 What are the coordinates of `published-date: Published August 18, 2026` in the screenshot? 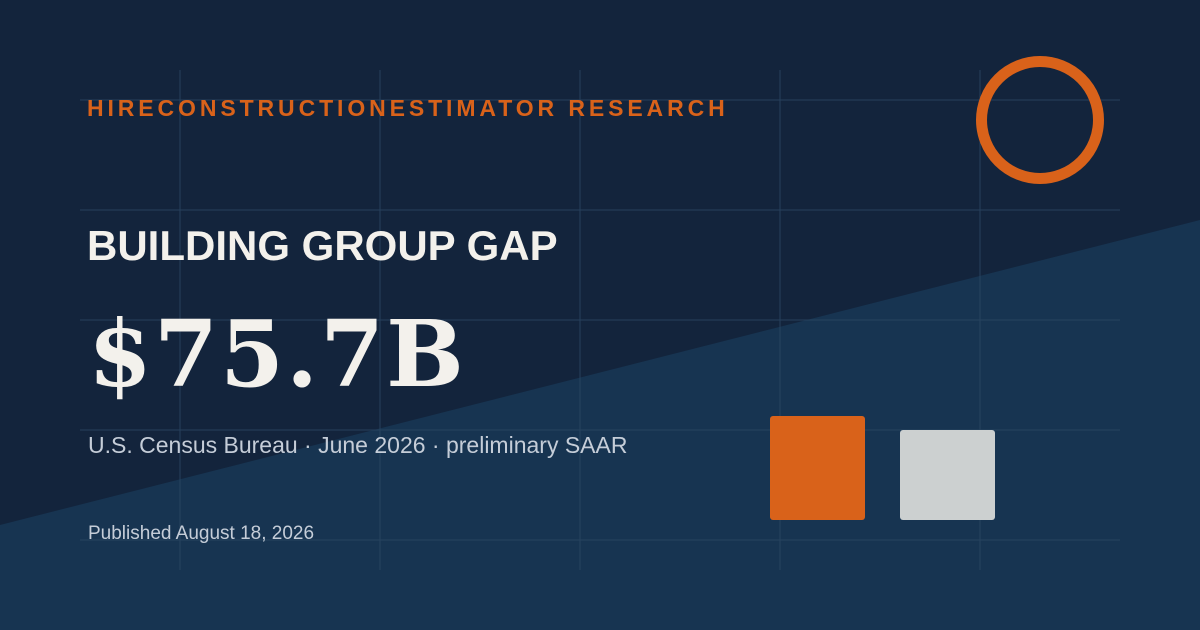 It's located at (201, 533).